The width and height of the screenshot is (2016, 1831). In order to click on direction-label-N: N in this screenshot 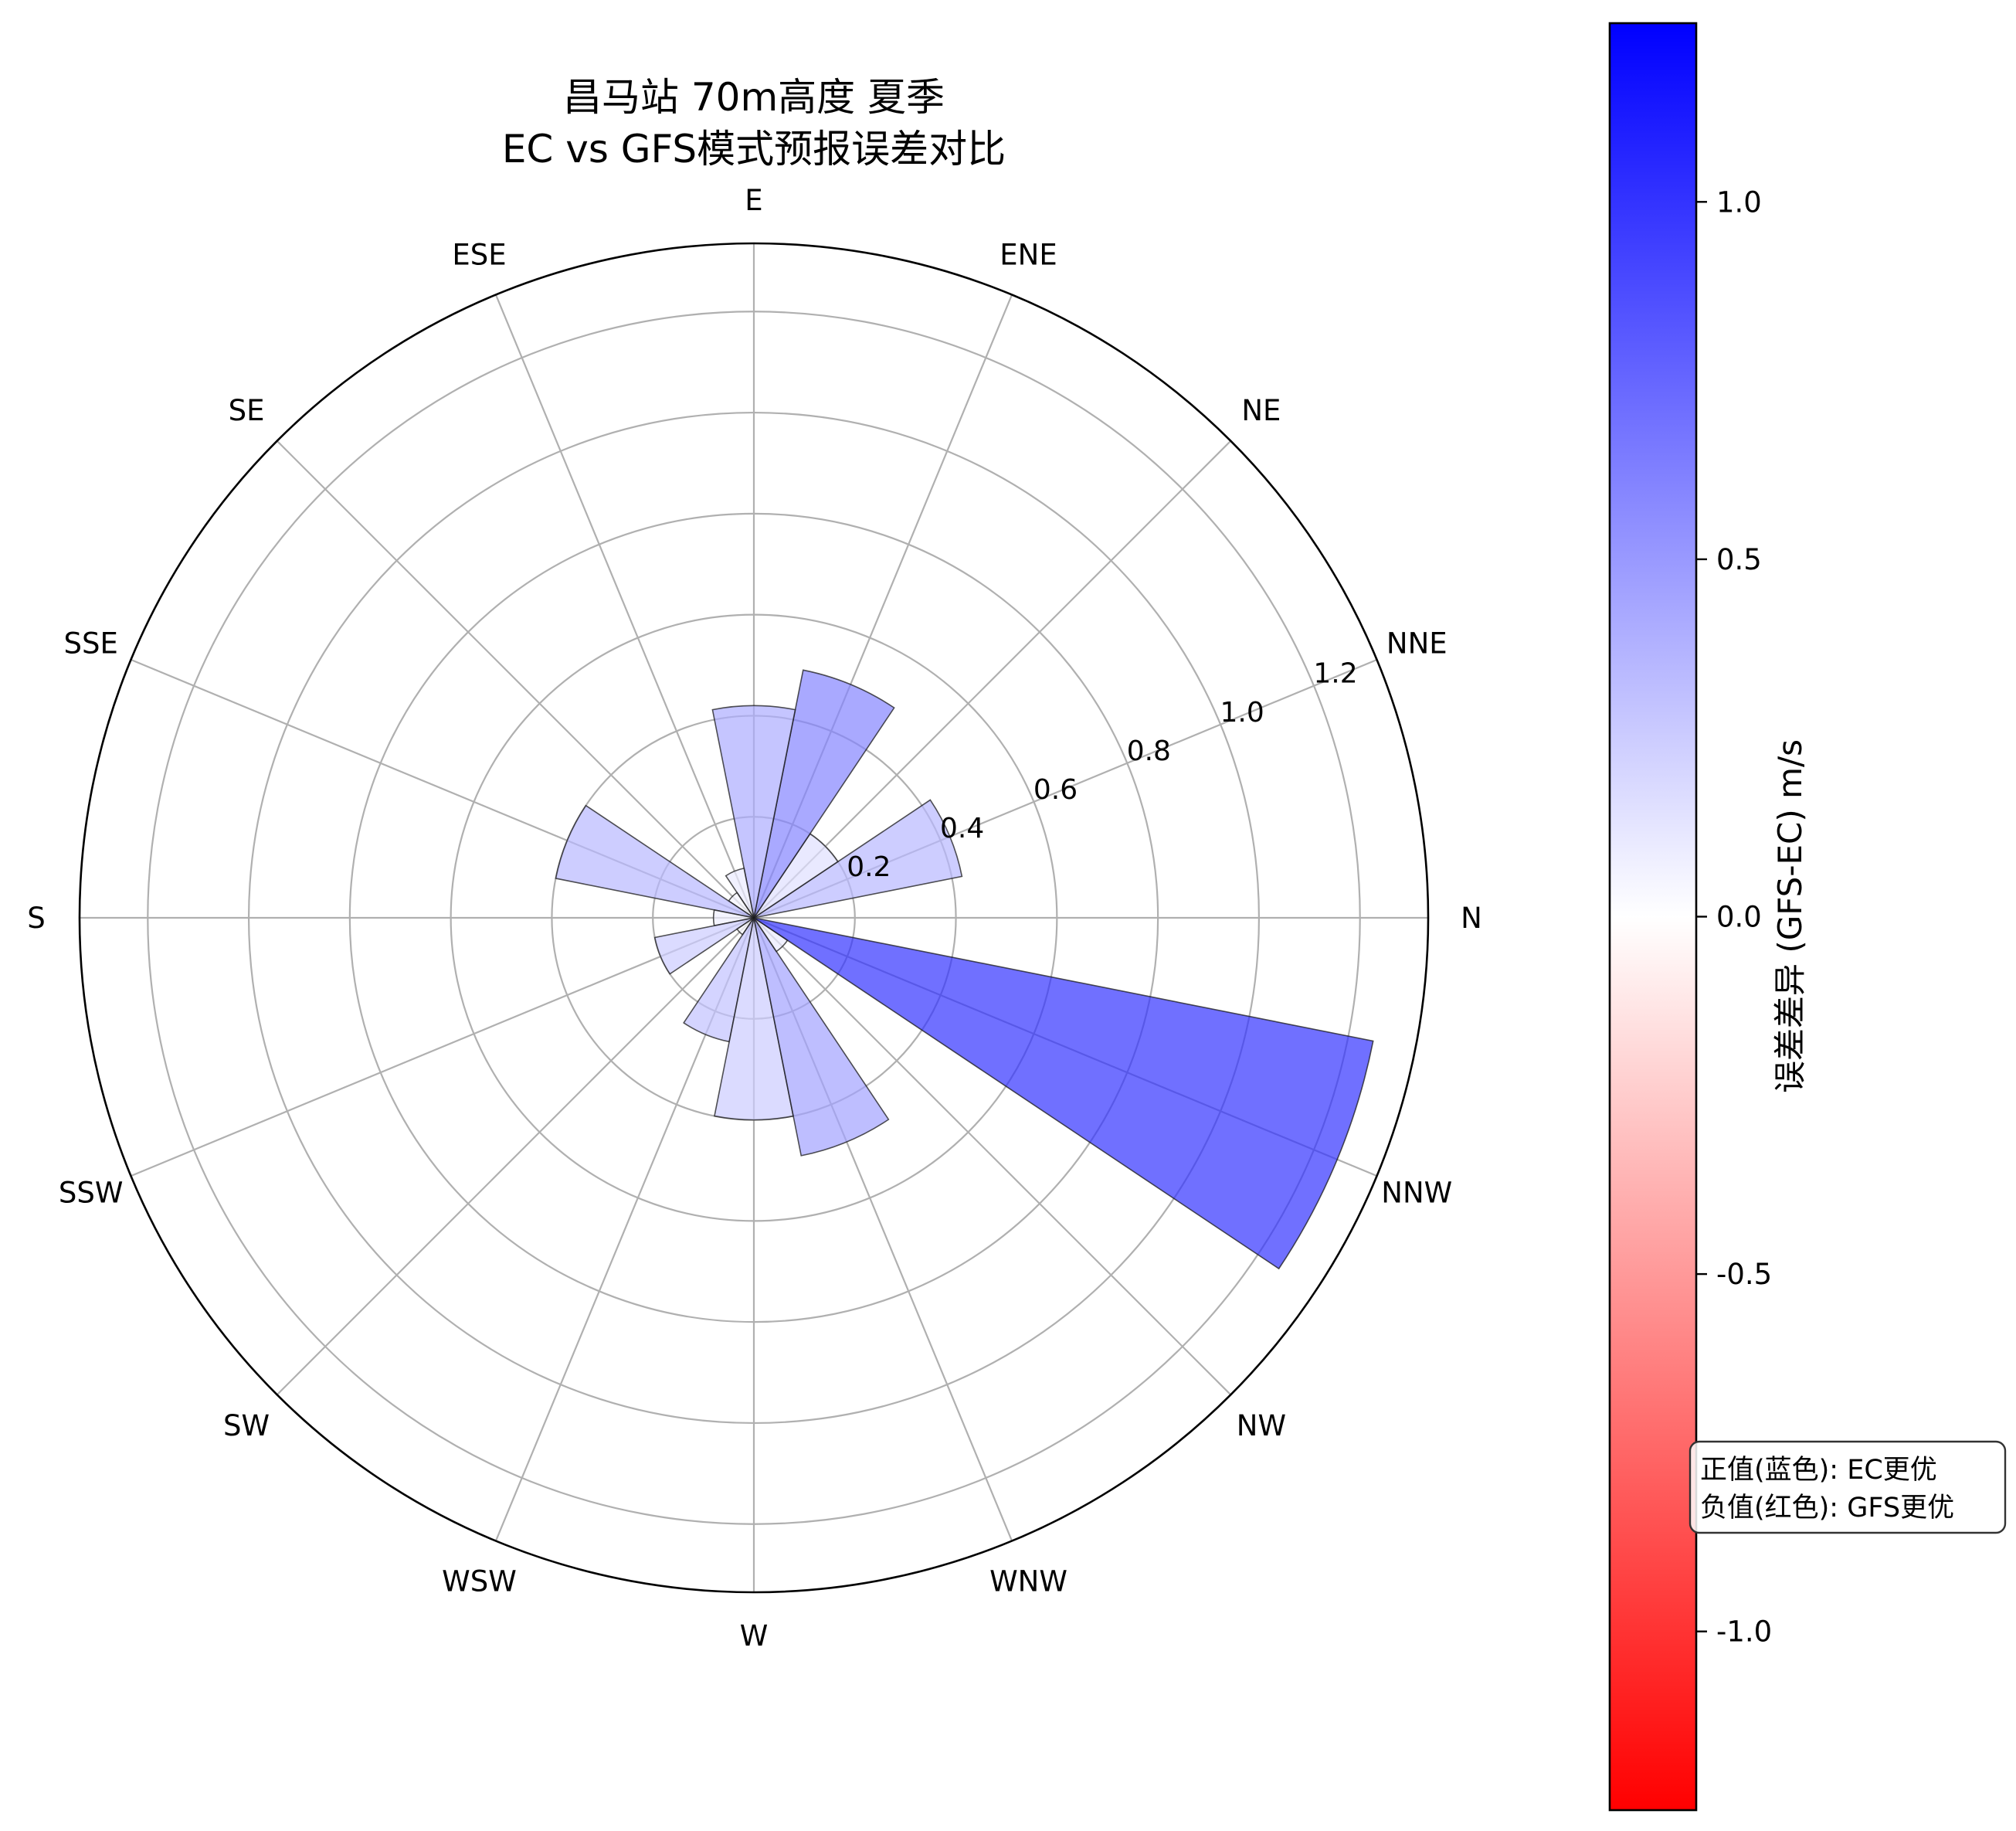, I will do `click(1471, 919)`.